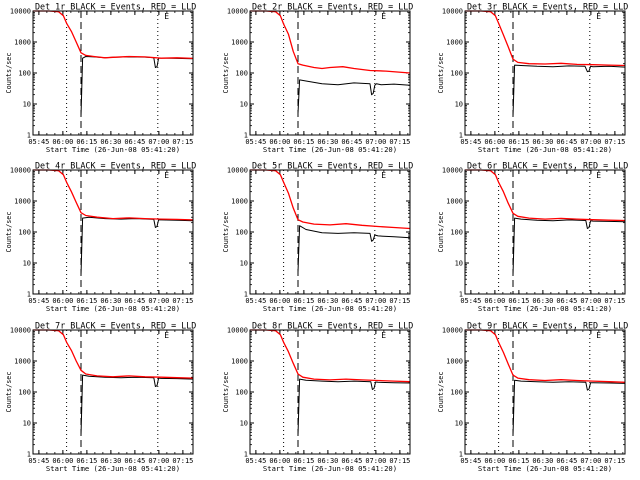 This screenshot has height=480, width=640. I want to click on panel-title: Det 3r BLACK = Events, RED = LLD, so click(547, 7).